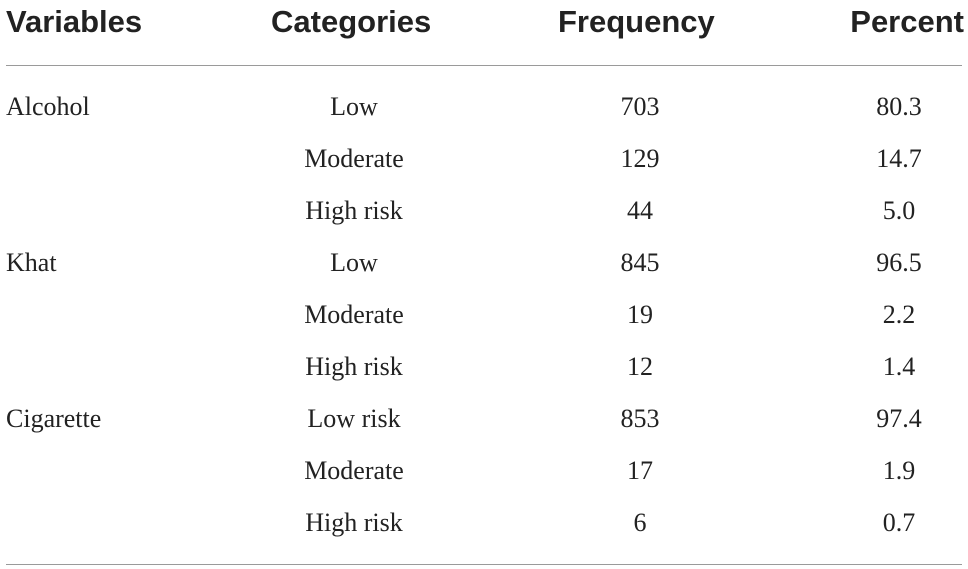 This screenshot has width=968, height=569. Describe the element at coordinates (484, 367) in the screenshot. I see `table-row: High risk 12 1.4` at that location.